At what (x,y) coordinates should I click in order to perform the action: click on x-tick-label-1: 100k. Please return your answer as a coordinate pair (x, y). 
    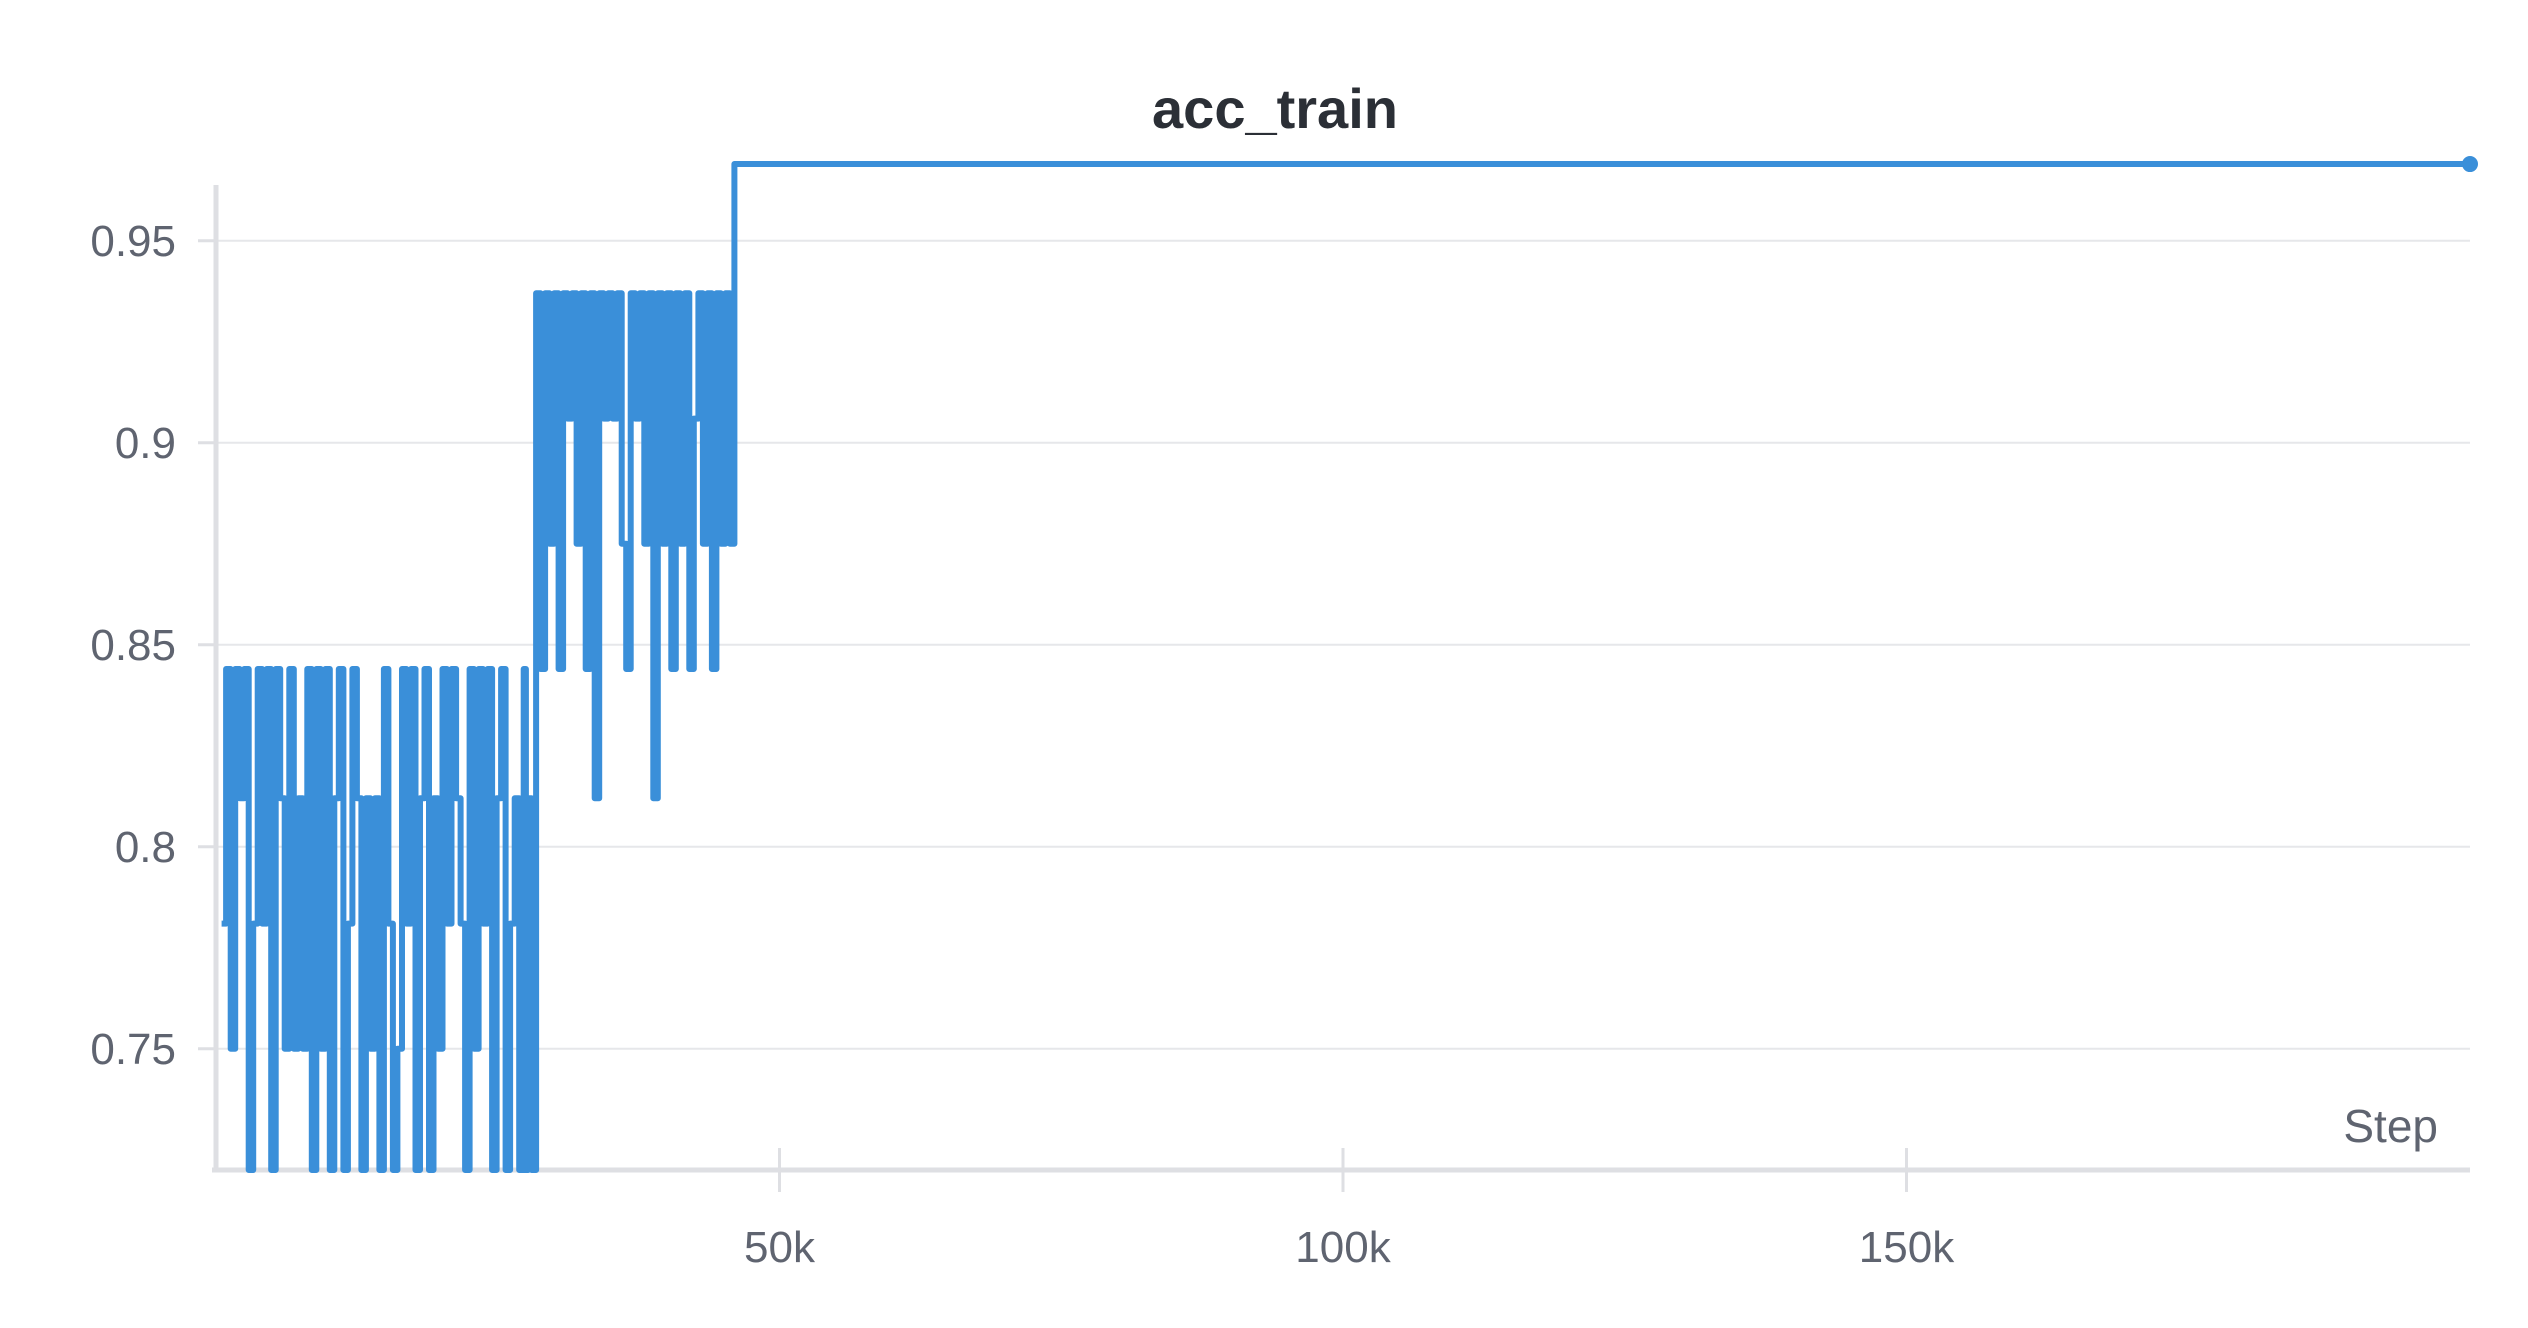
    Looking at the image, I should click on (1343, 1247).